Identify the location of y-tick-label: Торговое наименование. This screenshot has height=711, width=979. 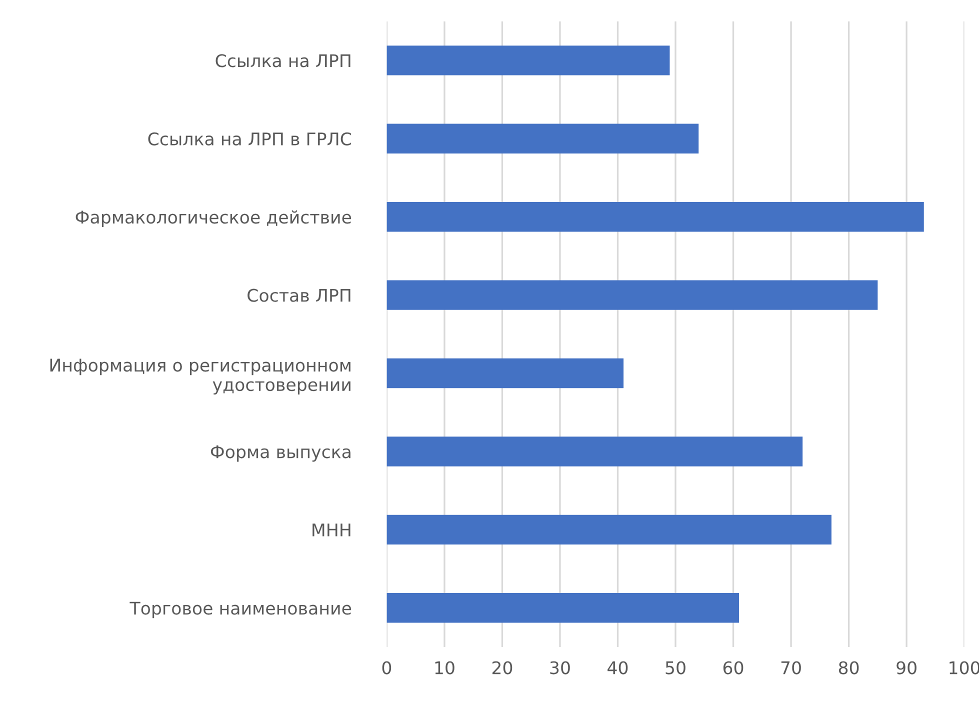
(241, 610).